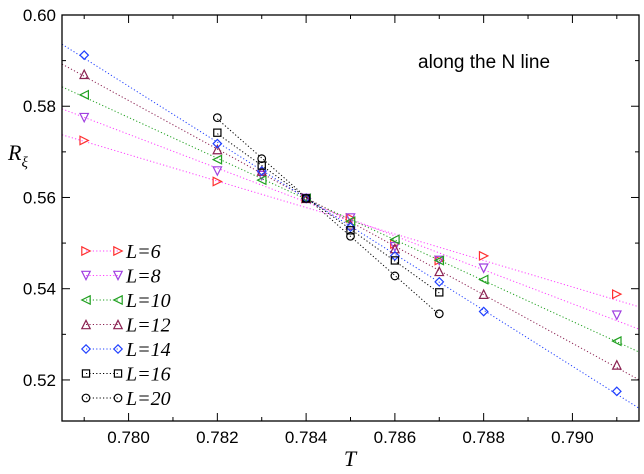 The height and width of the screenshot is (474, 644). Describe the element at coordinates (350, 437) in the screenshot. I see `x-tick-labels: 0.780 0.782 0.784 0.786 0.788 0.790` at that location.